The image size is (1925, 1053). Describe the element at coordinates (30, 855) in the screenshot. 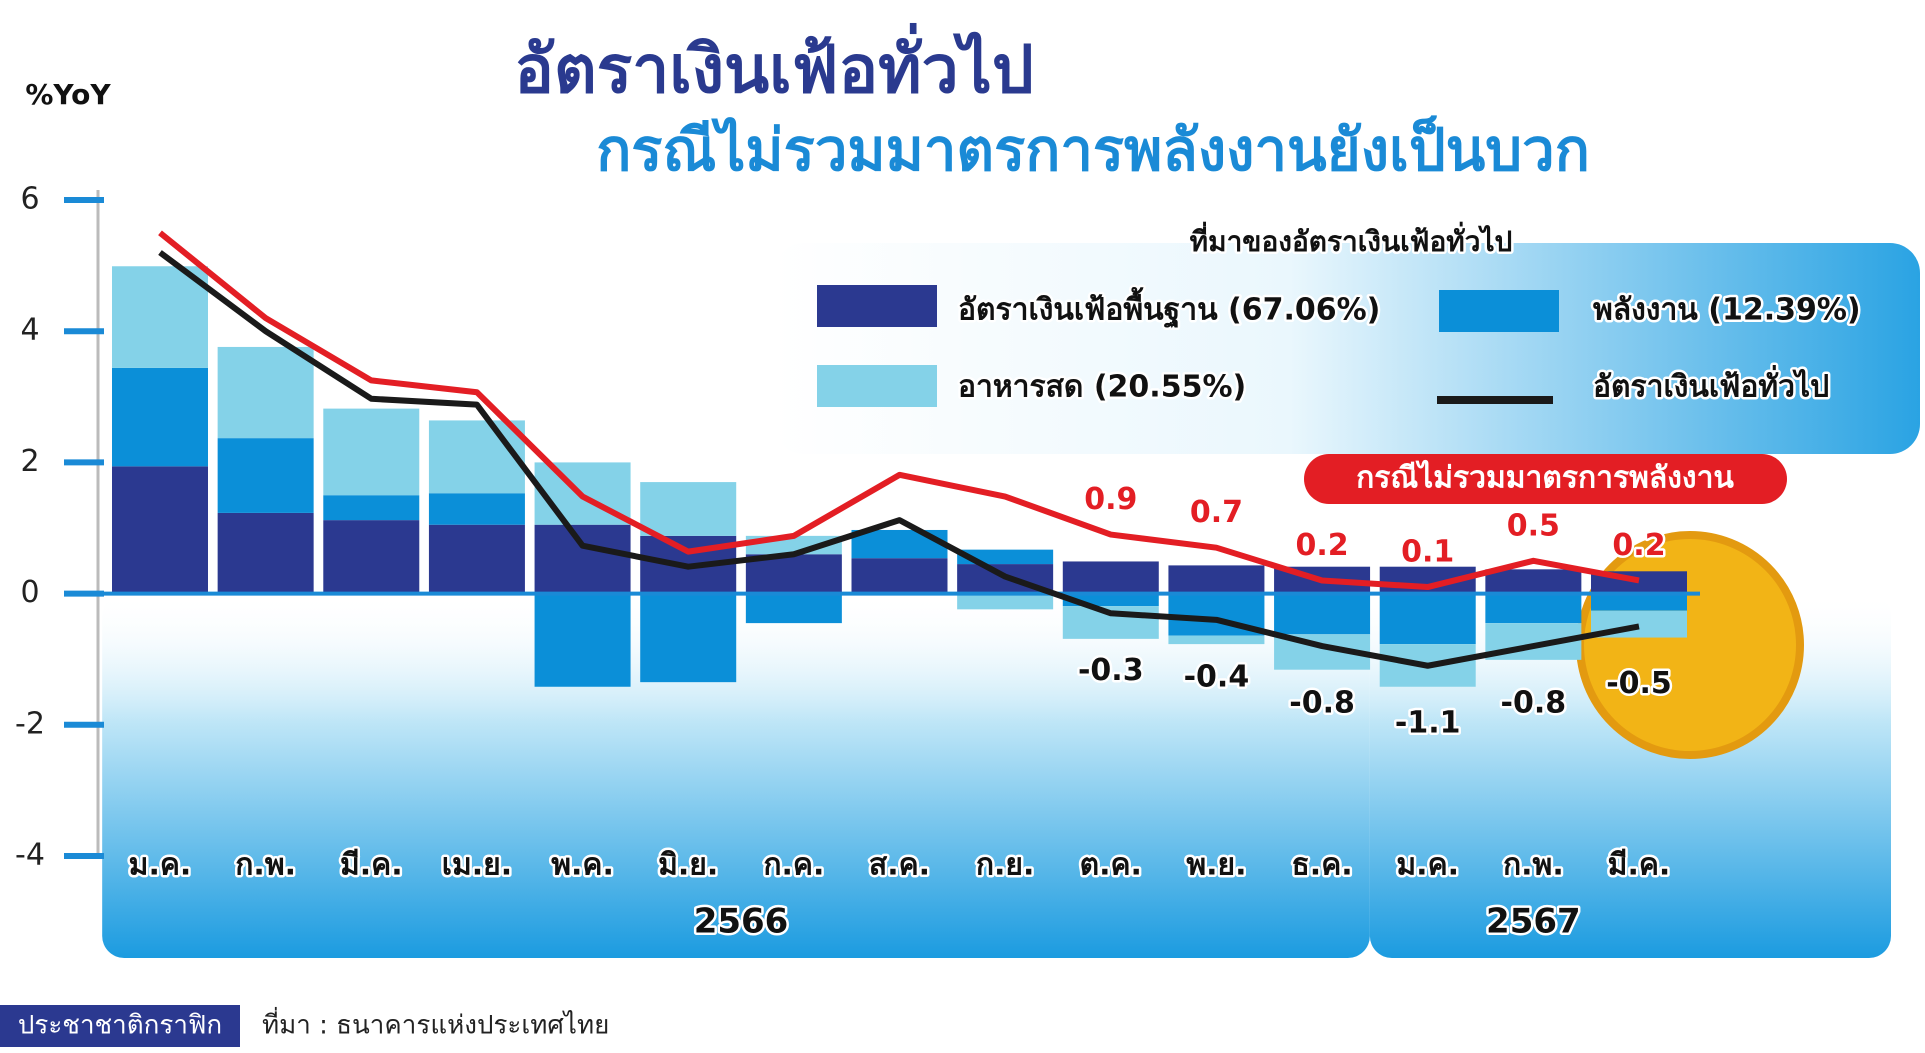

I see `y-tick-label: -4` at that location.